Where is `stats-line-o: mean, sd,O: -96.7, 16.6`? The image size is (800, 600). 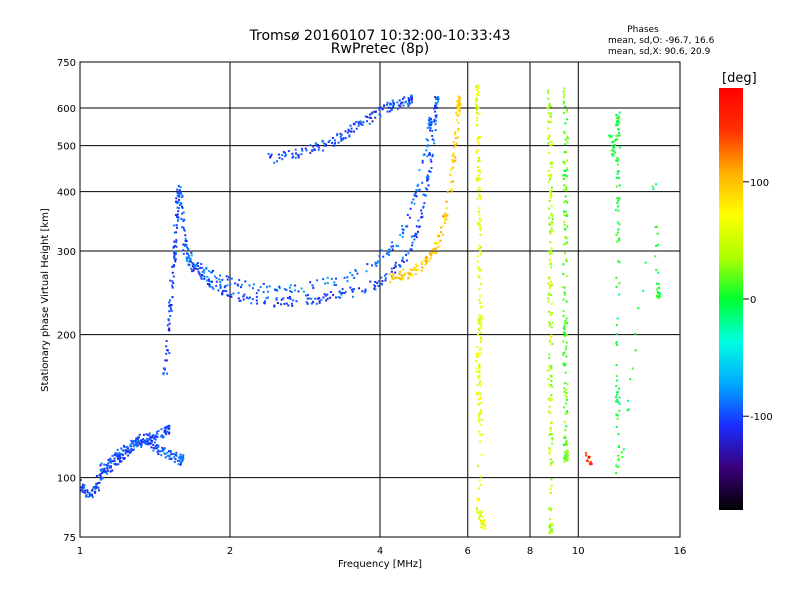 stats-line-o: mean, sd,O: -96.7, 16.6 is located at coordinates (661, 41).